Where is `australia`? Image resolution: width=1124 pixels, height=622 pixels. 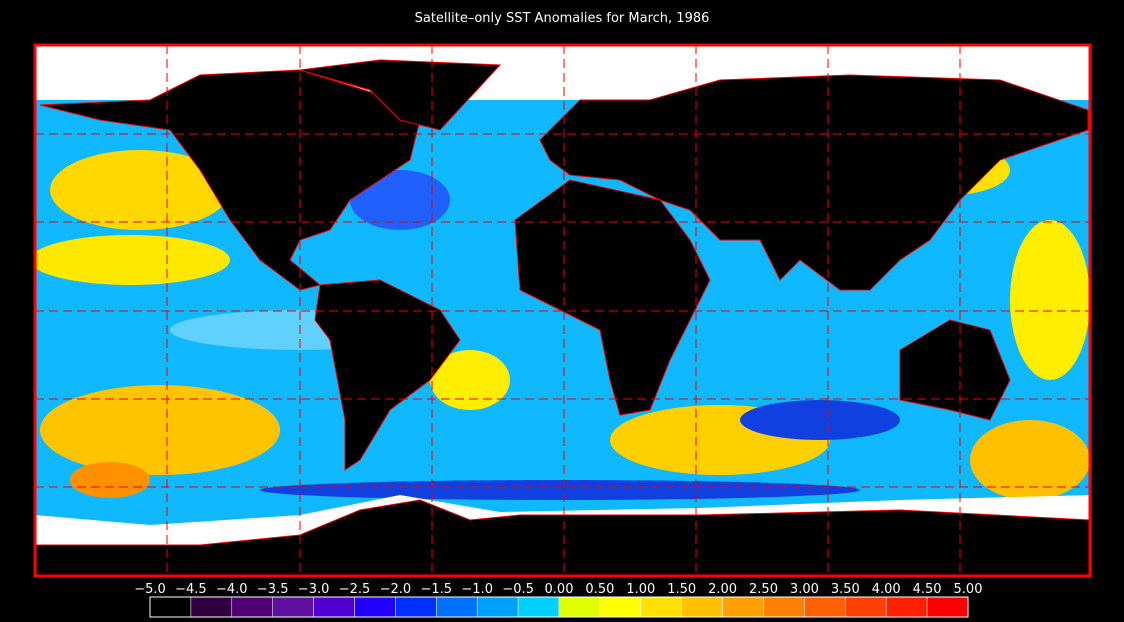
australia is located at coordinates (955, 370).